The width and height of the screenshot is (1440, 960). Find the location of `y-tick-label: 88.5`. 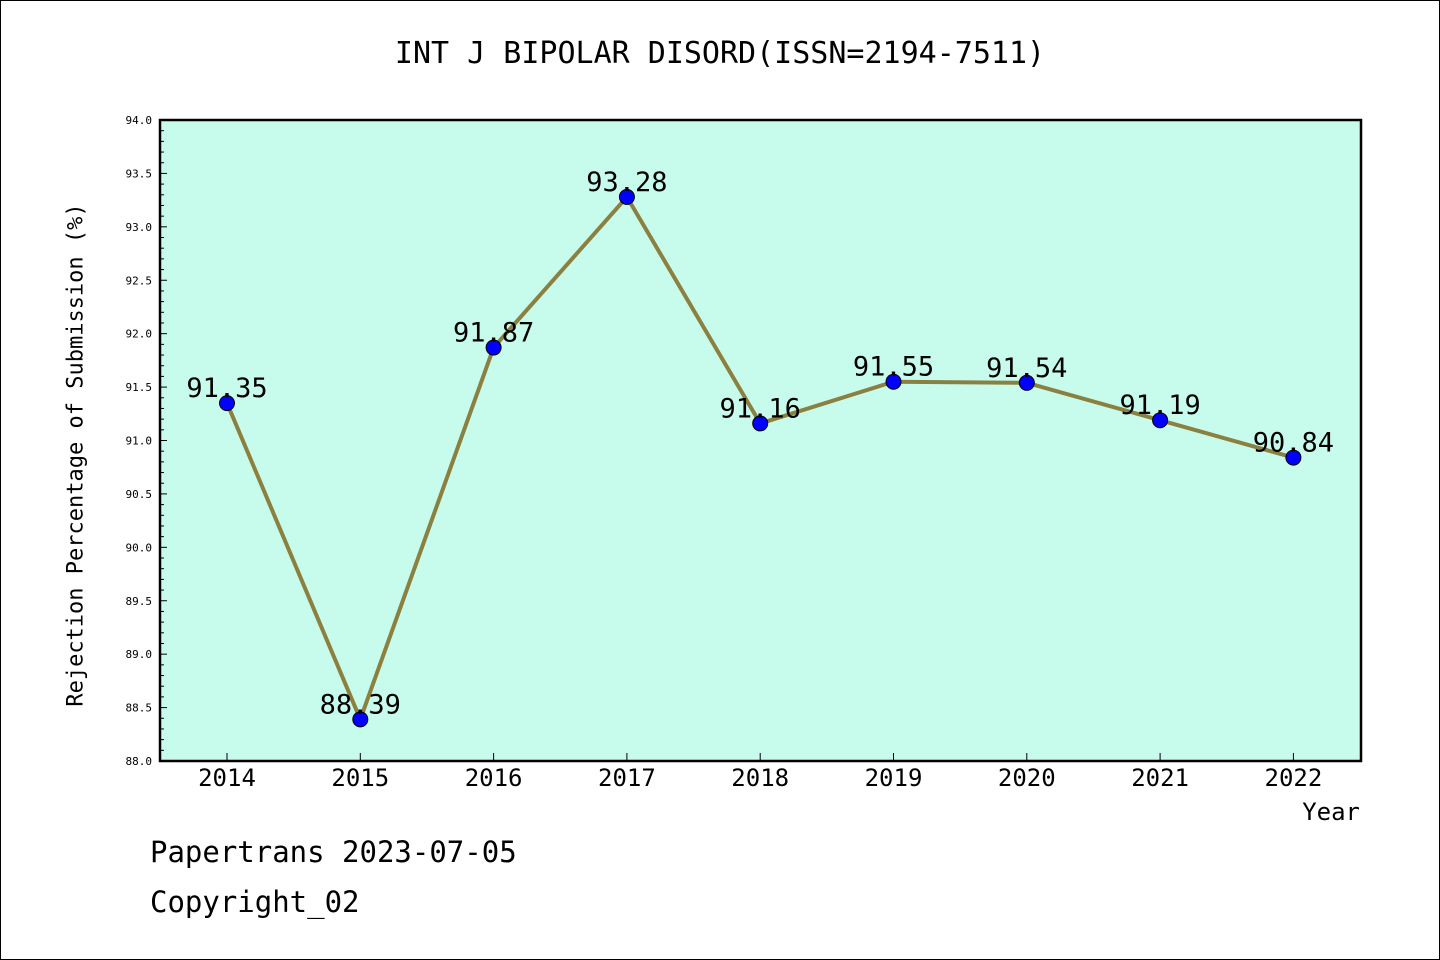

y-tick-label: 88.5 is located at coordinates (139, 708).